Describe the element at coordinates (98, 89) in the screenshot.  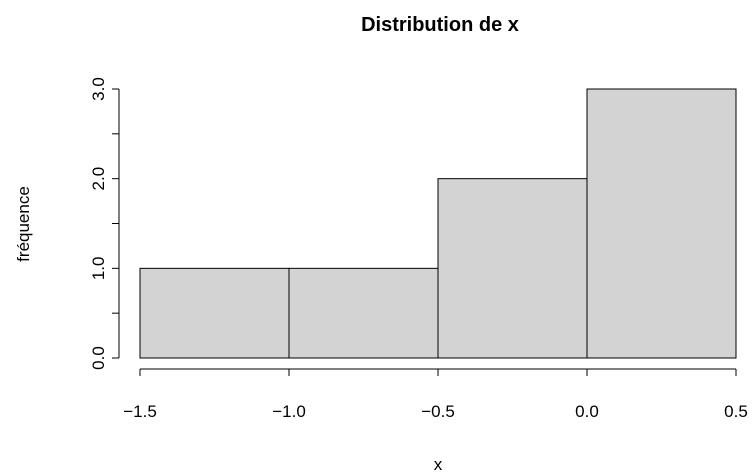
I see `y-tick-label: 3.0` at that location.